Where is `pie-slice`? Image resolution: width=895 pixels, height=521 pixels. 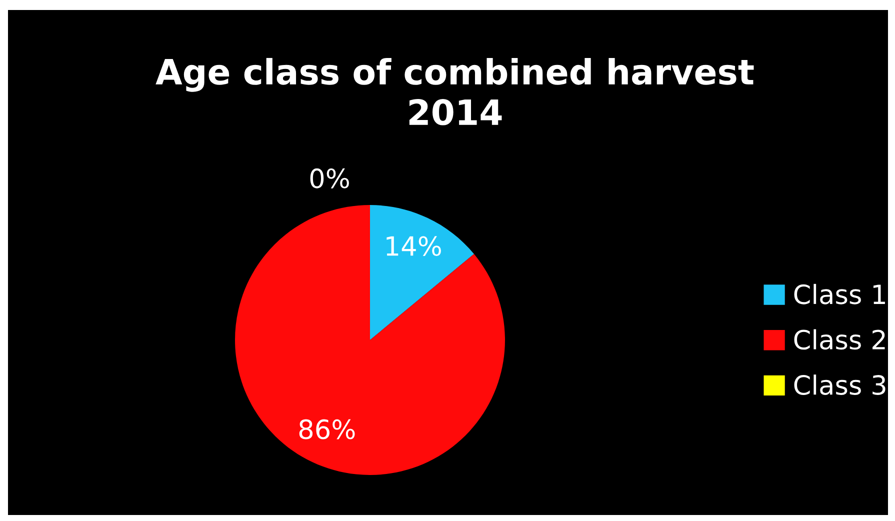
pie-slice is located at coordinates (422, 272).